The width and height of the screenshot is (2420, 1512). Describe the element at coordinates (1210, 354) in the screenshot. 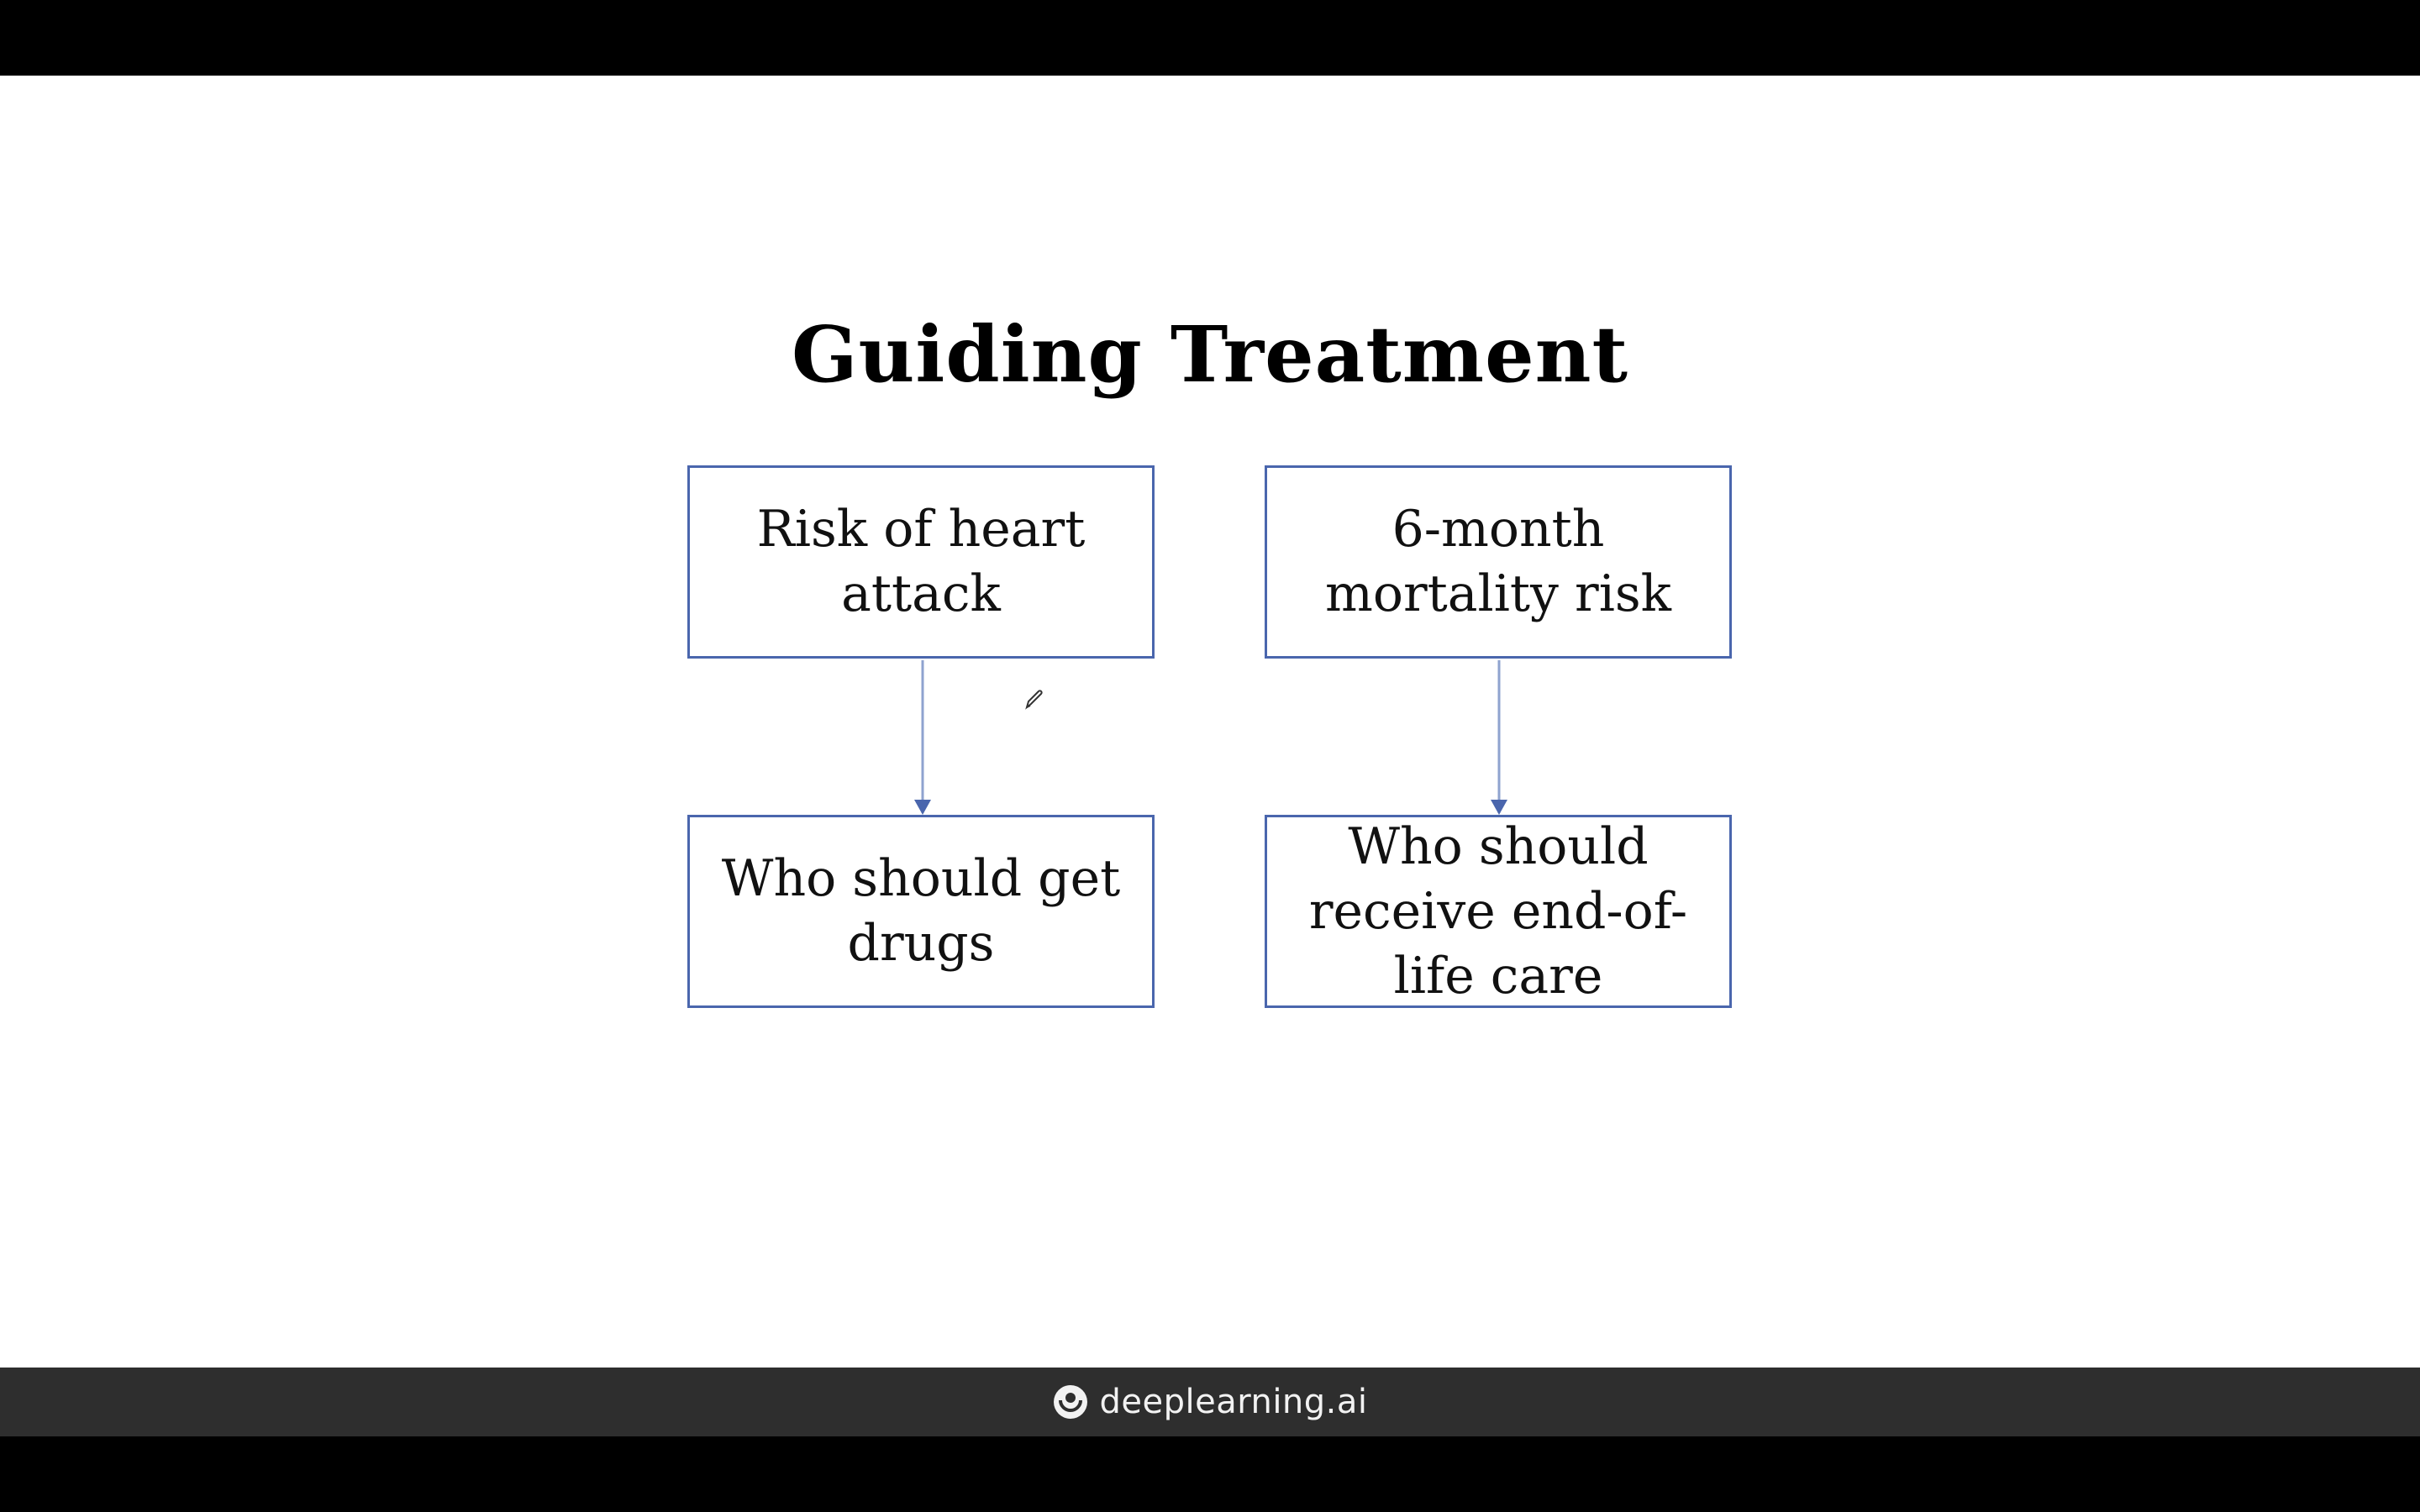

I see `slide-title: Guiding Treatment` at that location.